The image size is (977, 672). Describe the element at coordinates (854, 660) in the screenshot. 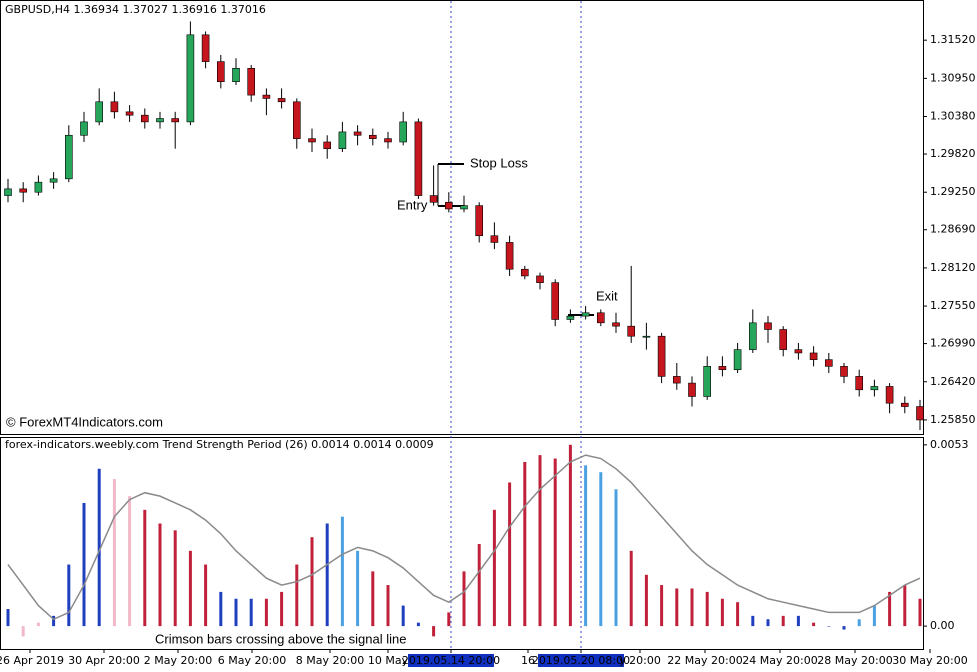

I see `x-tick-label: 28 May 20:00` at that location.